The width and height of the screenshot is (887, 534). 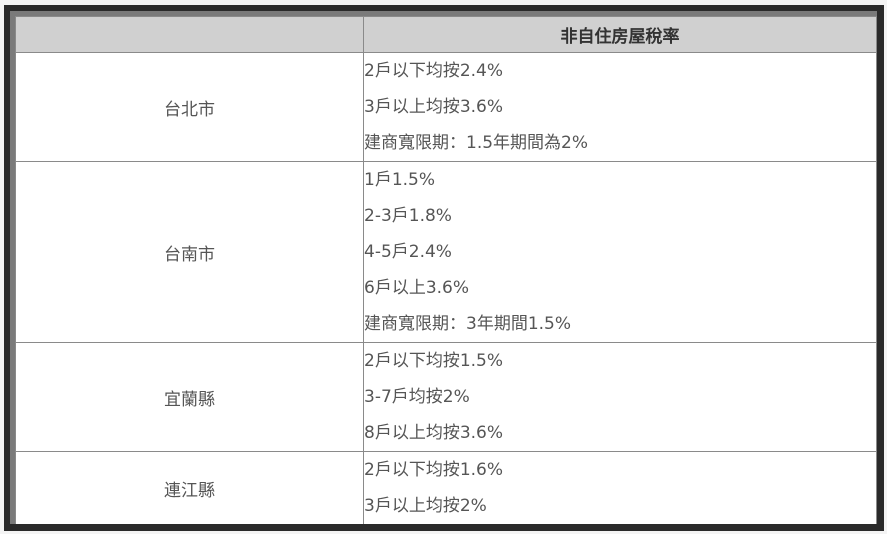 What do you see at coordinates (476, 143) in the screenshot?
I see `rate-line: 建商寬限期：1.5年期間為2%` at bounding box center [476, 143].